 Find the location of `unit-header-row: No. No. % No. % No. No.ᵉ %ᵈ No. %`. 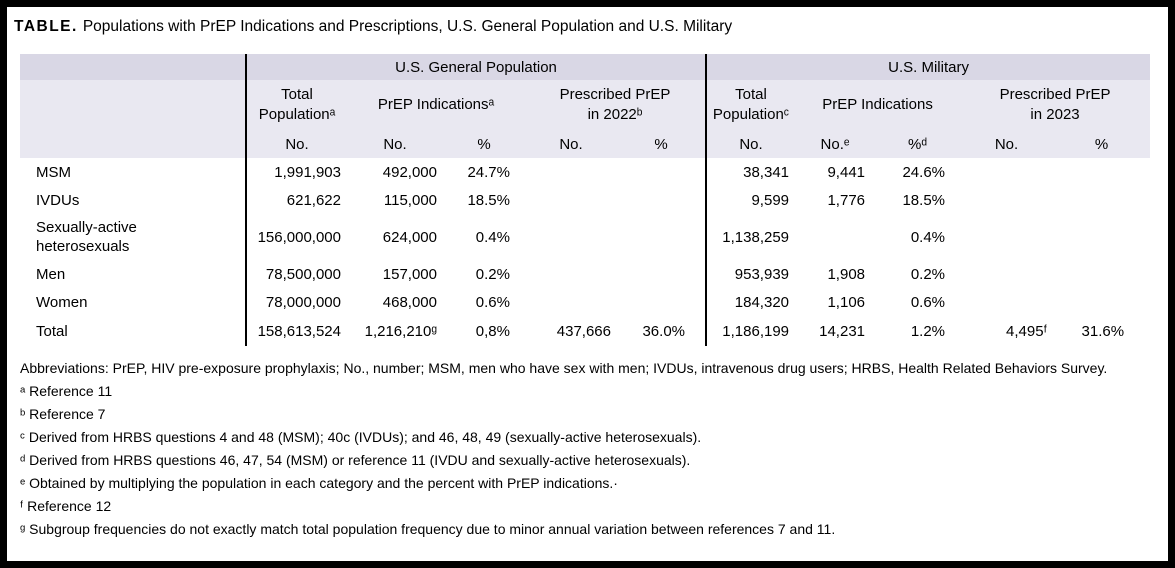

unit-header-row: No. No. % No. % No. No.ᵉ %ᵈ No. % is located at coordinates (585, 144).